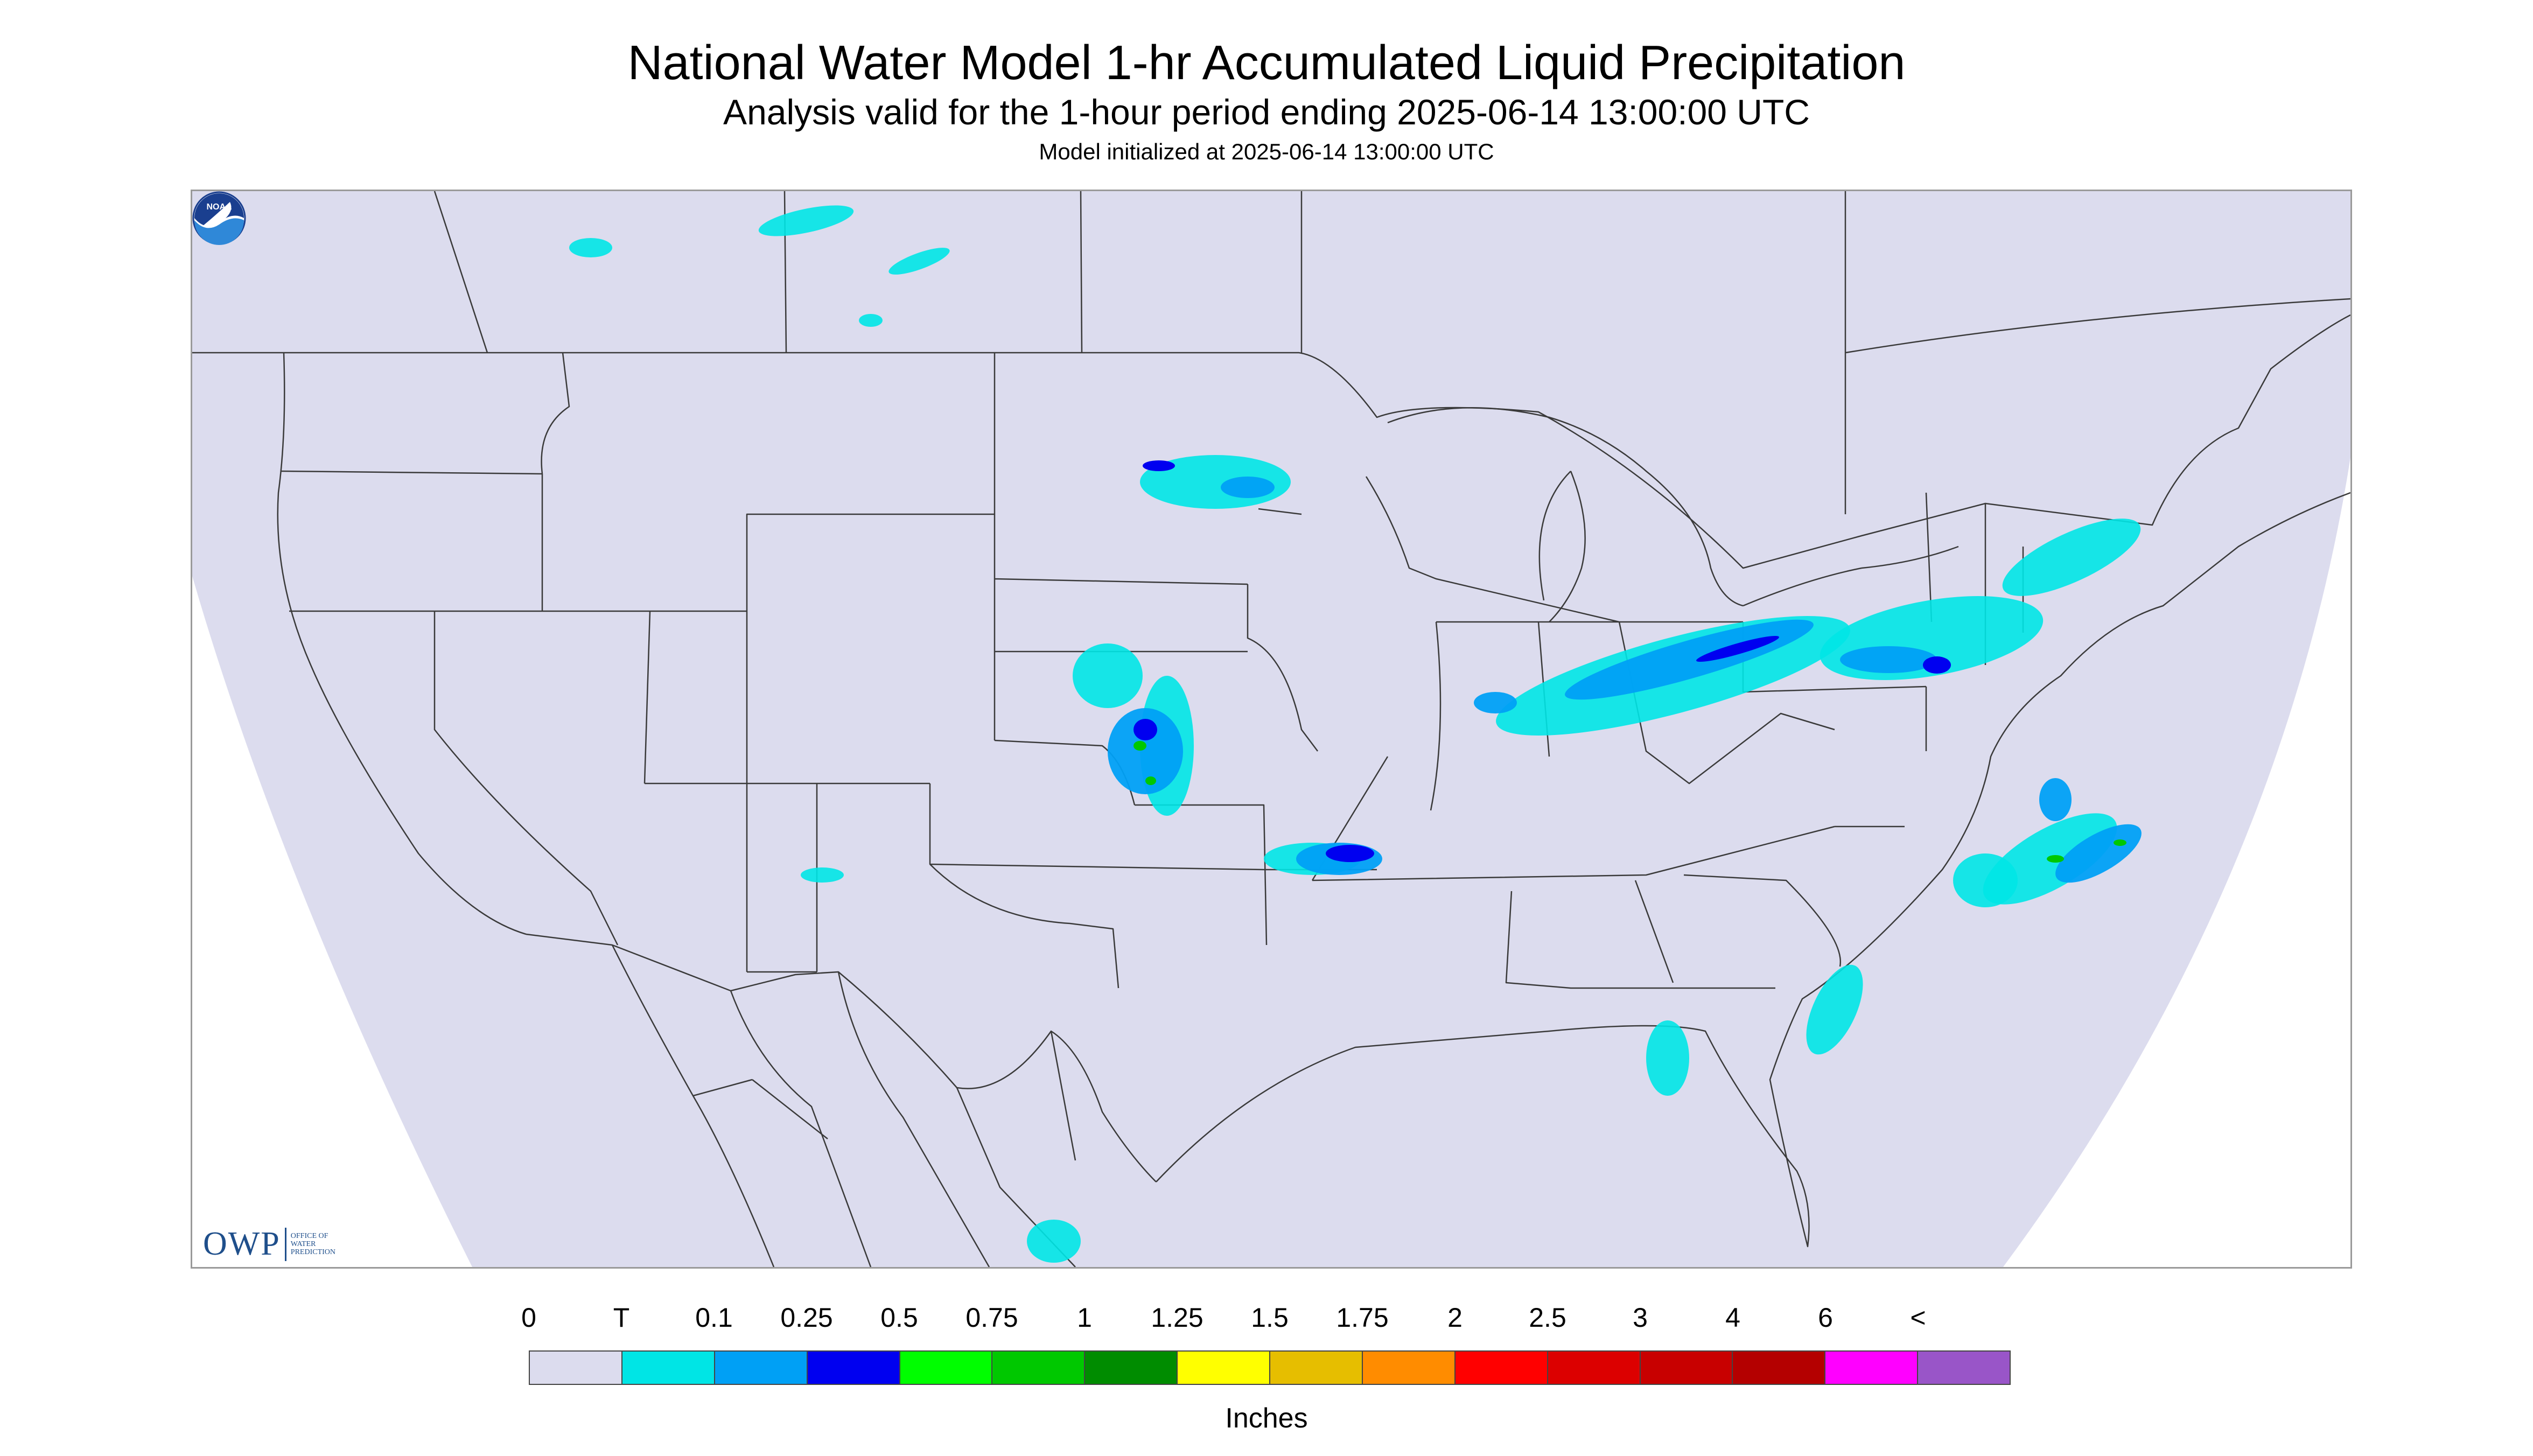 The image size is (2533, 1456). I want to click on legend-units: Inches, so click(1266, 1418).